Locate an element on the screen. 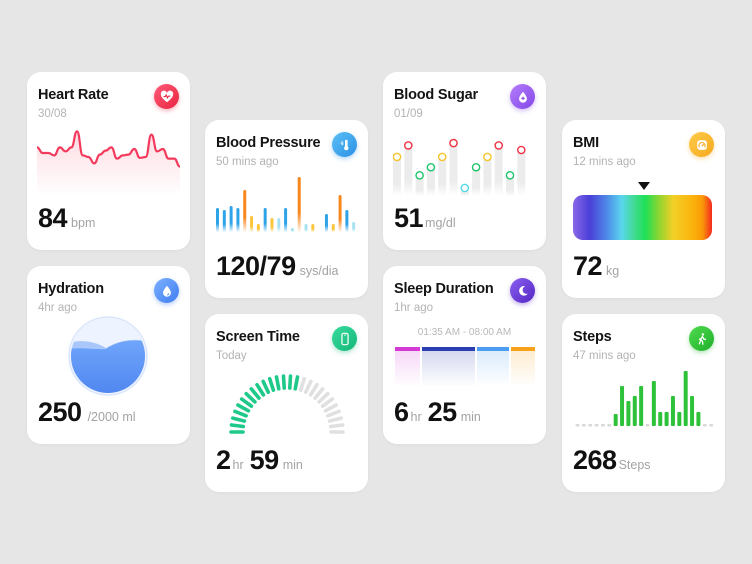 The image size is (752, 564). sleep-duration-value: 6 hr 25 min is located at coordinates (437, 412).